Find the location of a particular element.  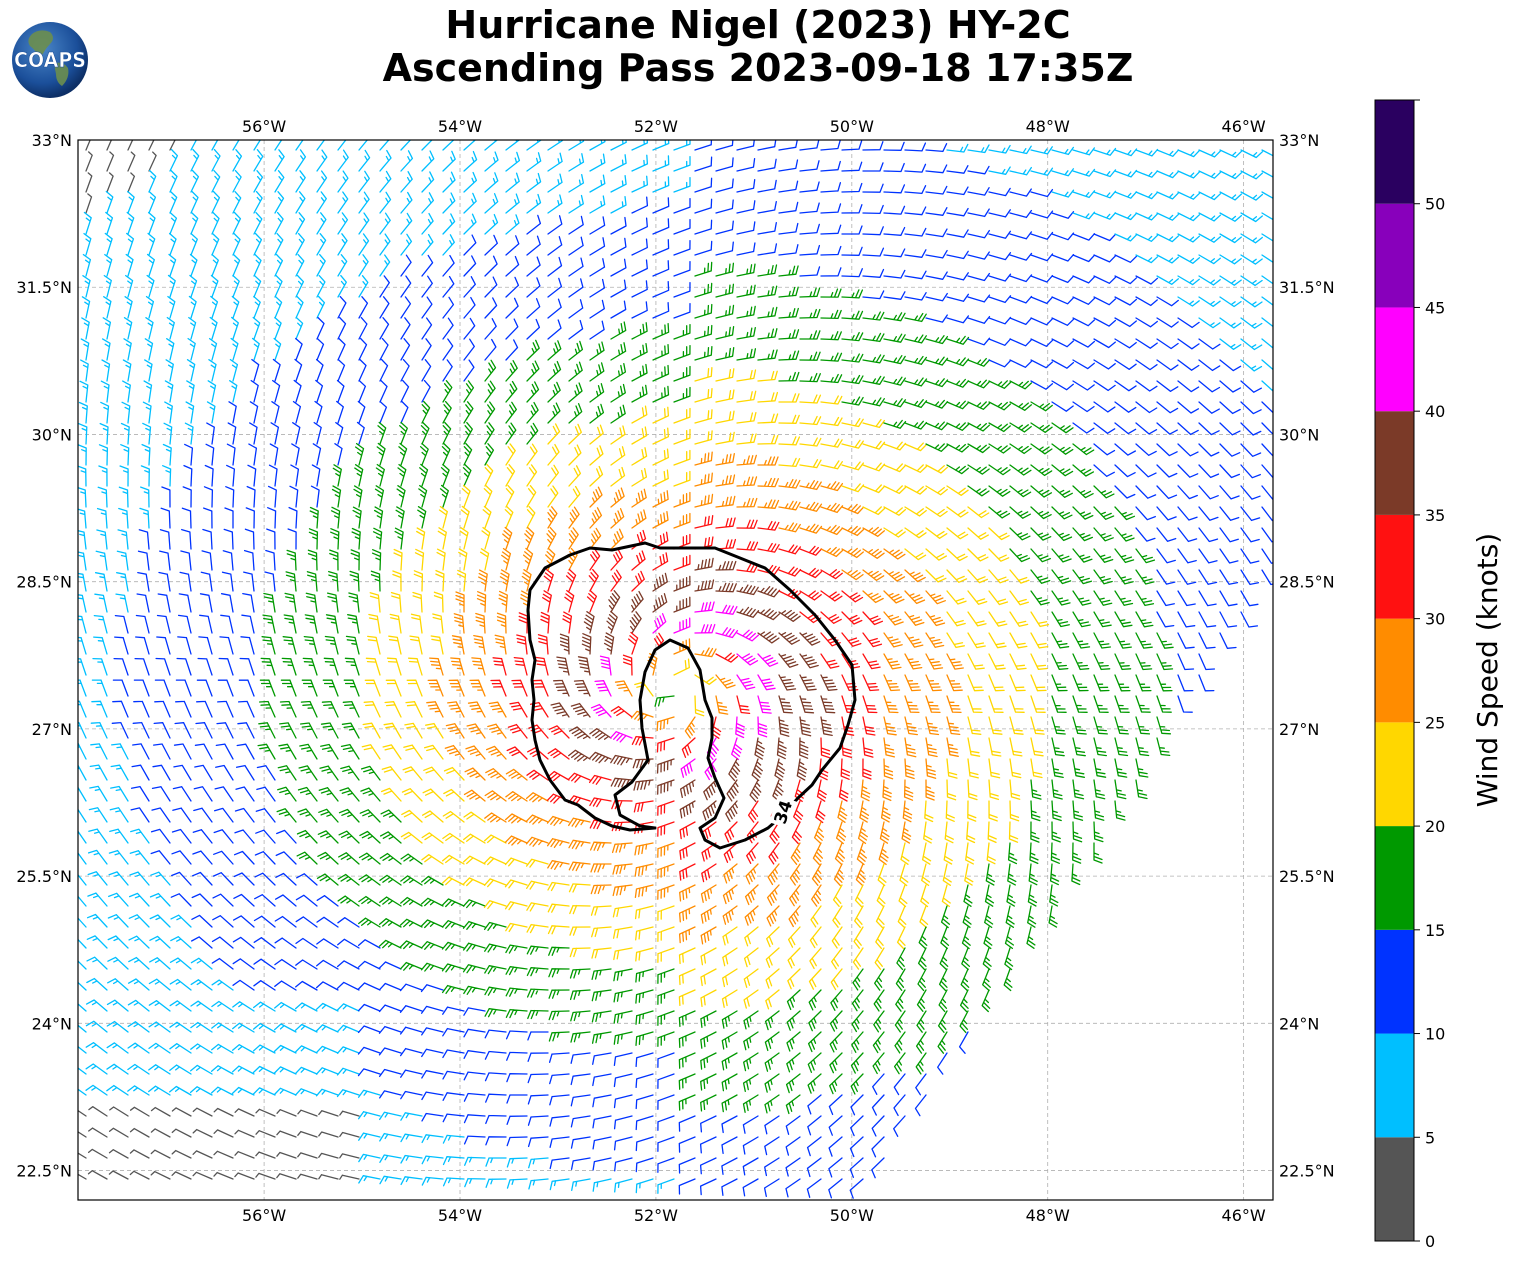

lat-tick-label-left: 24°N is located at coordinates (52, 1023).